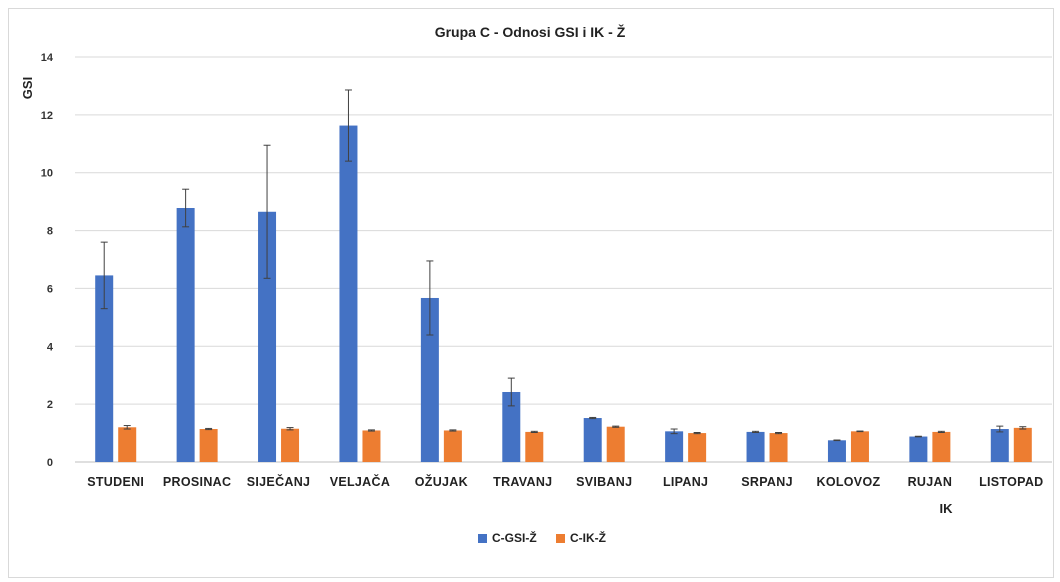 This screenshot has width=1060, height=582. I want to click on legend-item: C-GSI-Ž, so click(507, 537).